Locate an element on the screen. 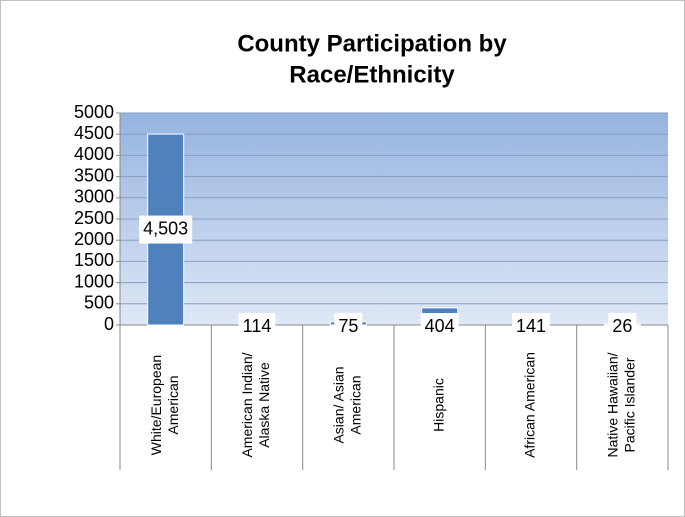 The image size is (685, 517). x-tick-label: Pacific Islander is located at coordinates (630, 404).